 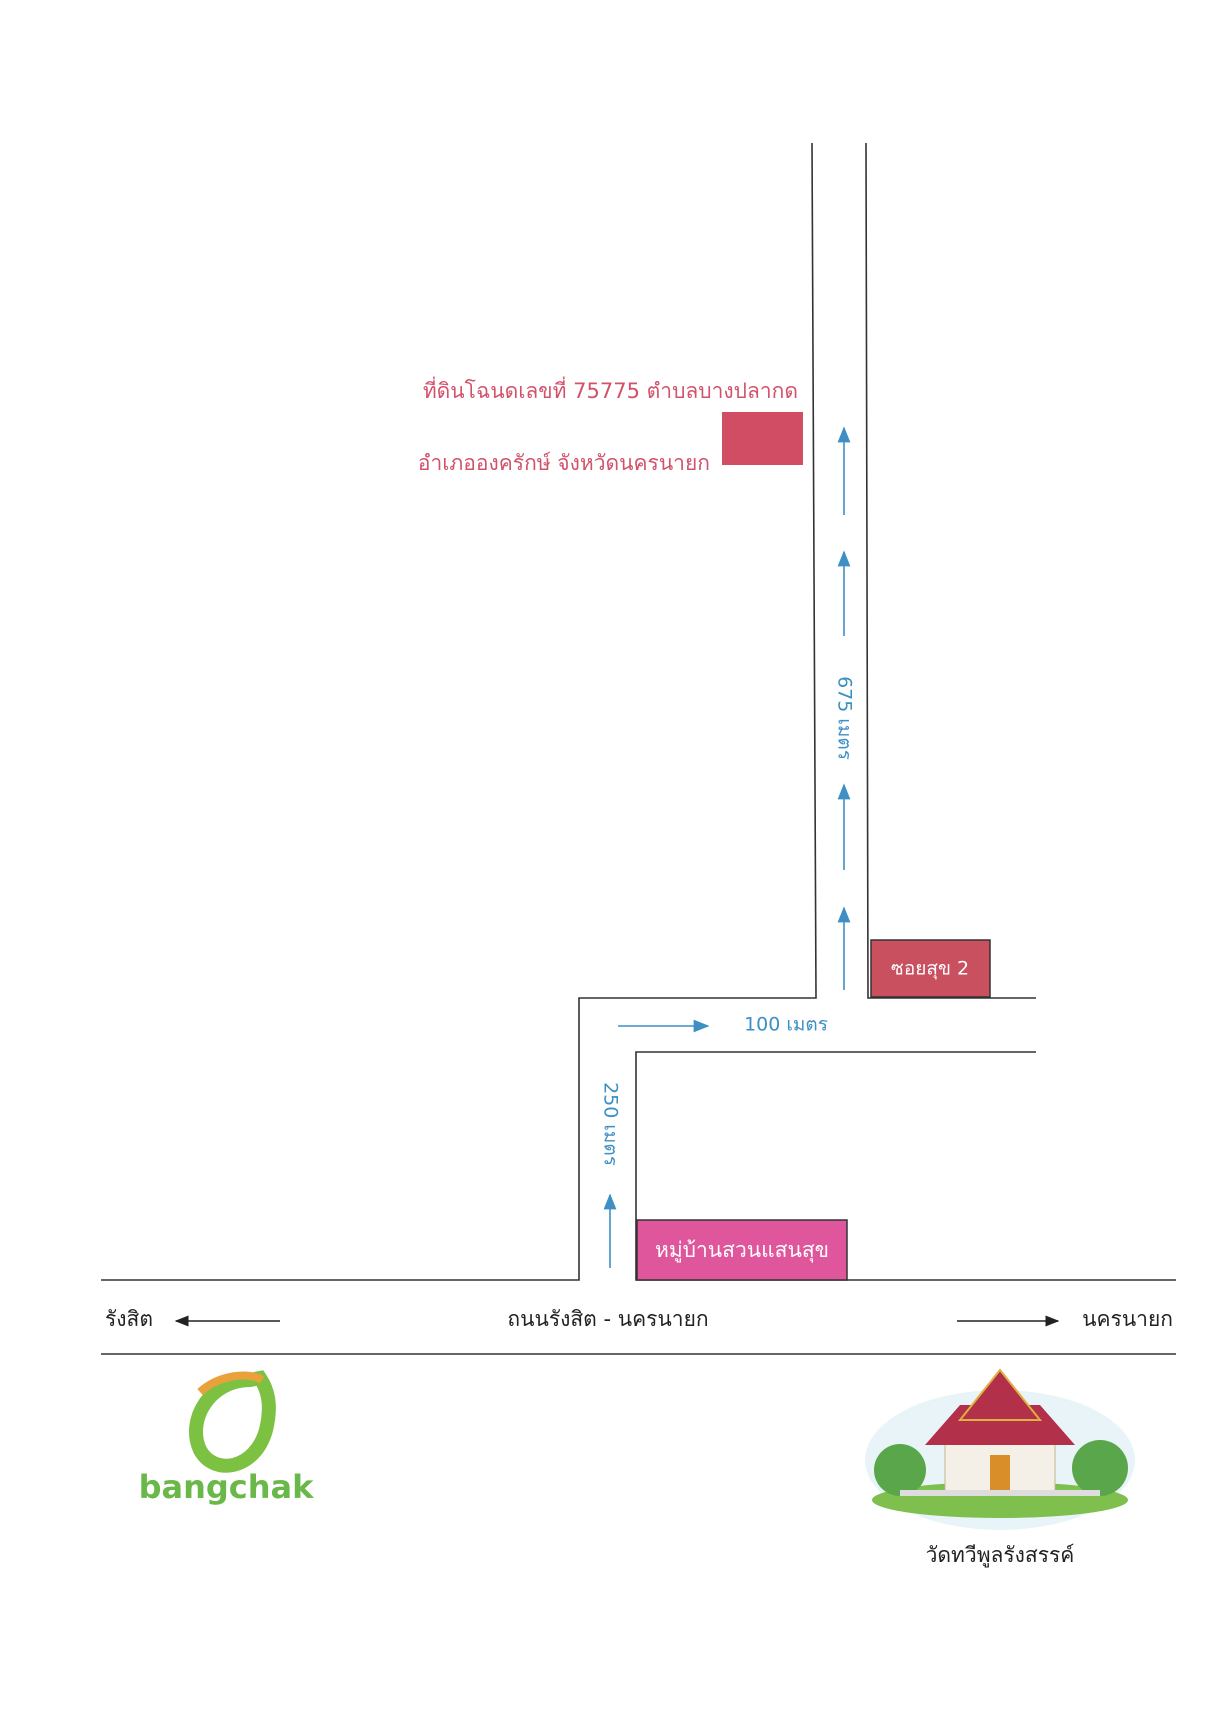 What do you see at coordinates (1000, 1555) in the screenshot?
I see `temple-name: วัดทวีพูลรังสรรค์` at bounding box center [1000, 1555].